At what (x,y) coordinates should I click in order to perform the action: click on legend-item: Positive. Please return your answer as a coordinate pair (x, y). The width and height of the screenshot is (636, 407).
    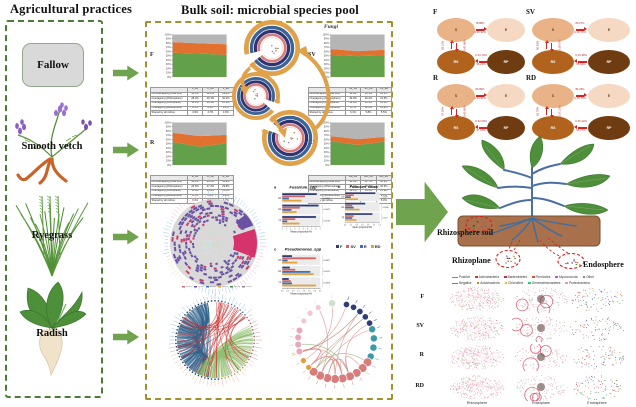
    Looking at the image, I should click on (461, 277).